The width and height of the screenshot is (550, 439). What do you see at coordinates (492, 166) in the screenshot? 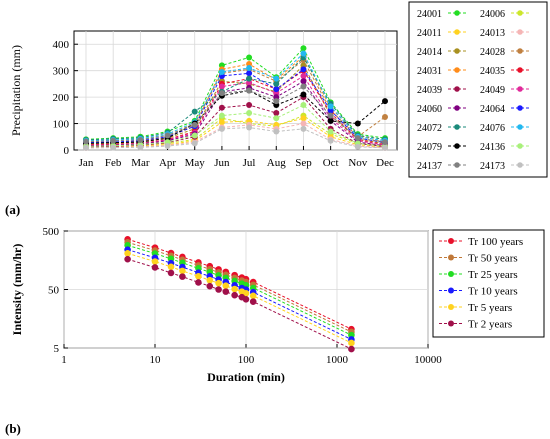
I see `legend-label: 24173` at bounding box center [492, 166].